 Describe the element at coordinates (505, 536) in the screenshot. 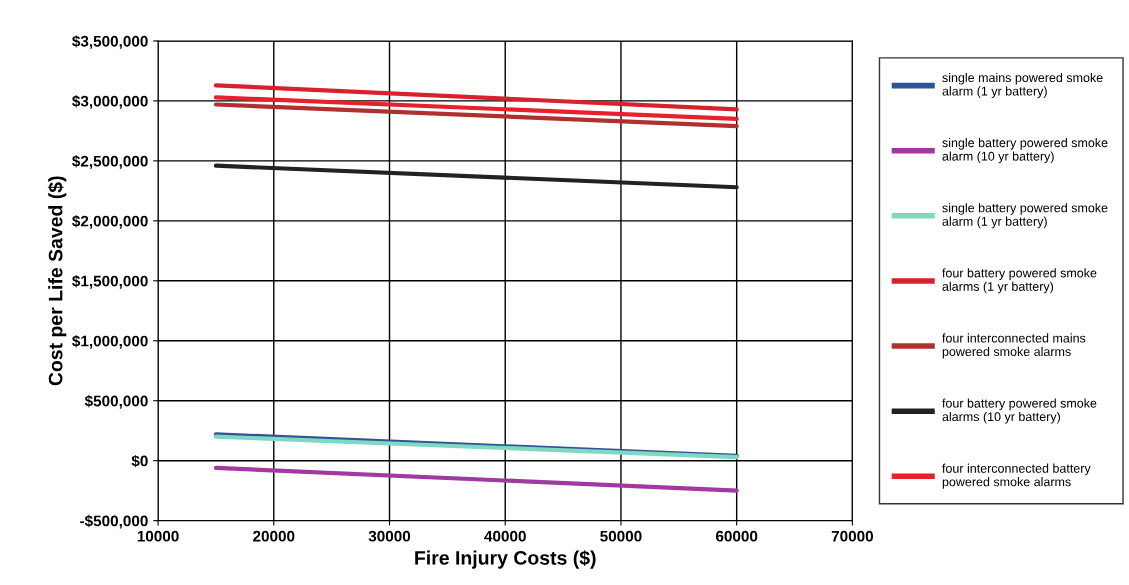

I see `x-tick-label: 40000` at that location.